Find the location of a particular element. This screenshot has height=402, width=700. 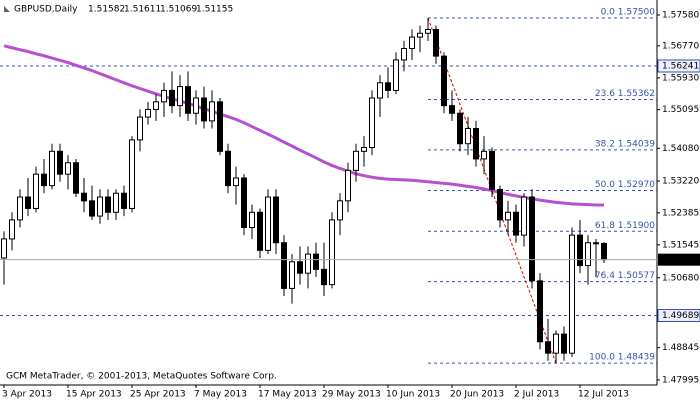

y-tick-label: 1.57580 is located at coordinates (680, 16).